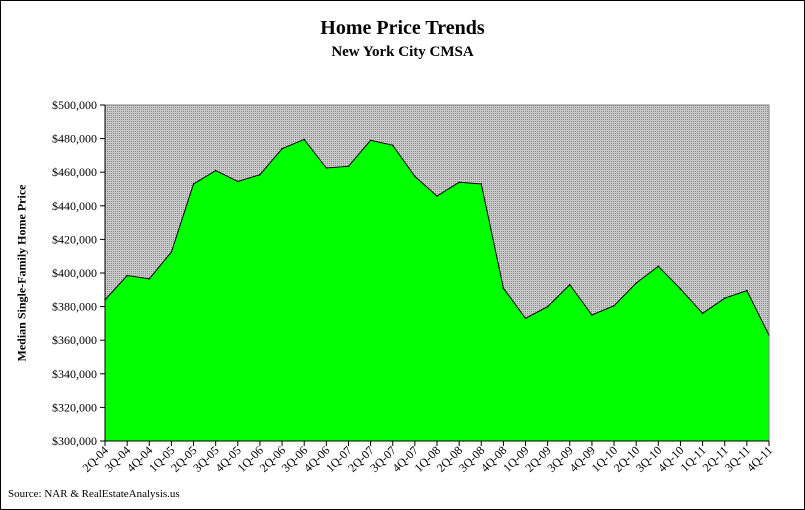 This screenshot has height=510, width=805. What do you see at coordinates (74, 172) in the screenshot?
I see `y-tick-label: $460,000` at bounding box center [74, 172].